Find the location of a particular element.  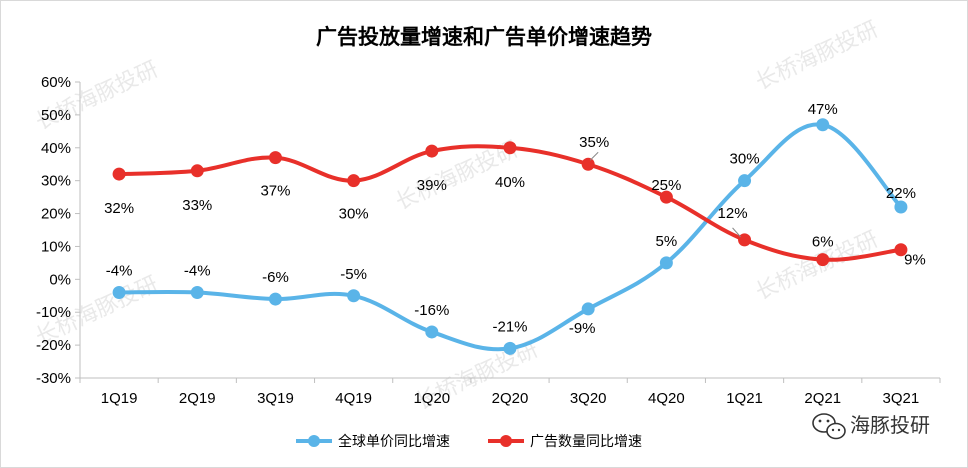

y-tick-label: 60% is located at coordinates (56, 82).